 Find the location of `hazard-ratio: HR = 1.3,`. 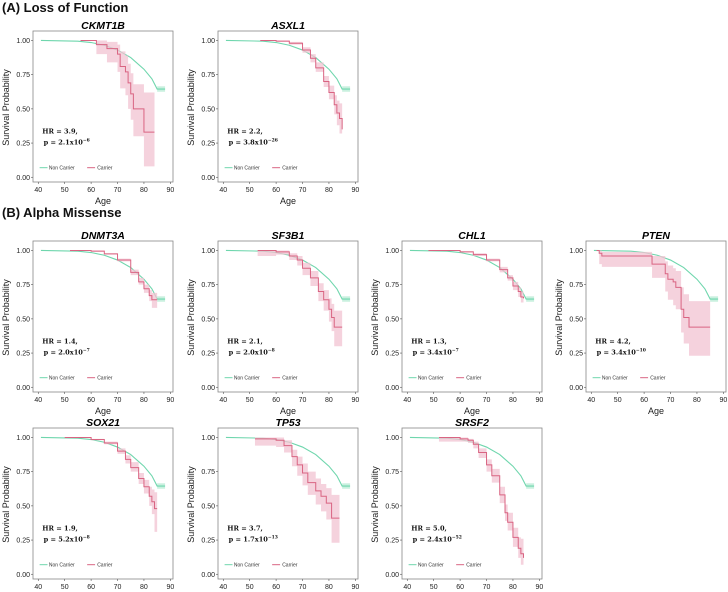

hazard-ratio: HR = 1.3, is located at coordinates (429, 341).